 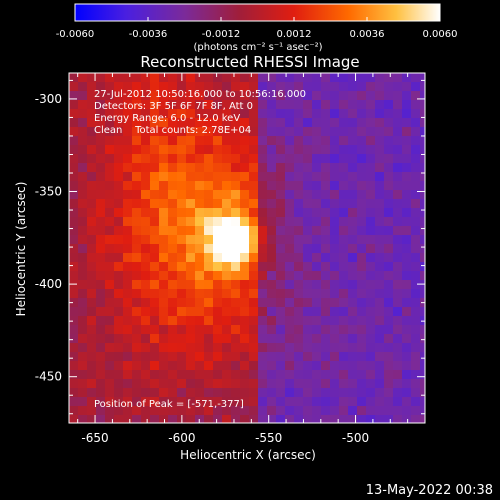 What do you see at coordinates (249, 62) in the screenshot?
I see `plot-title: Reconstructed RHESSI Image` at bounding box center [249, 62].